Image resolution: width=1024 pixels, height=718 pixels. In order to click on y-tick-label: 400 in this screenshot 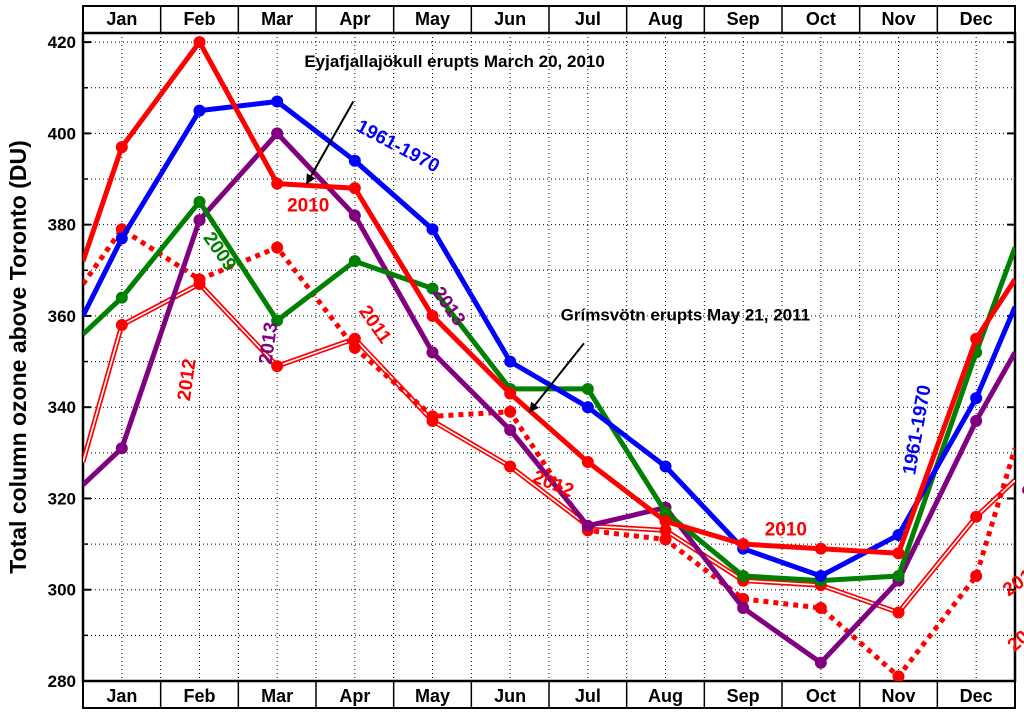, I will do `click(62, 133)`.